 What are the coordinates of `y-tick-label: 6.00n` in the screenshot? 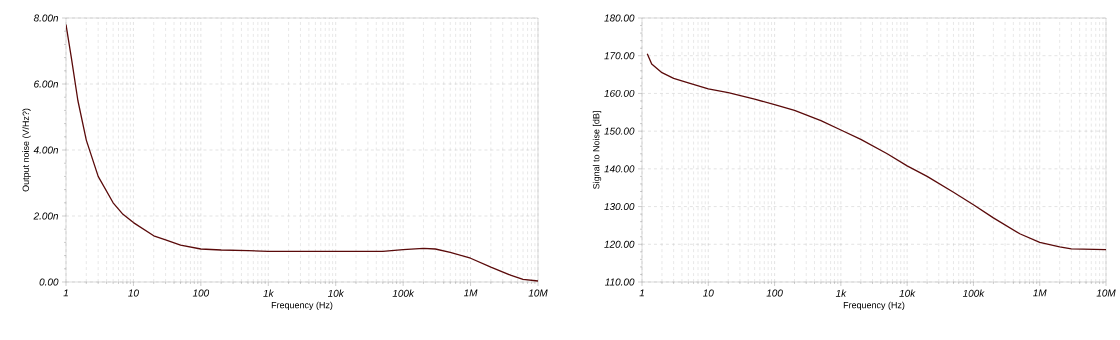 It's located at (46, 84).